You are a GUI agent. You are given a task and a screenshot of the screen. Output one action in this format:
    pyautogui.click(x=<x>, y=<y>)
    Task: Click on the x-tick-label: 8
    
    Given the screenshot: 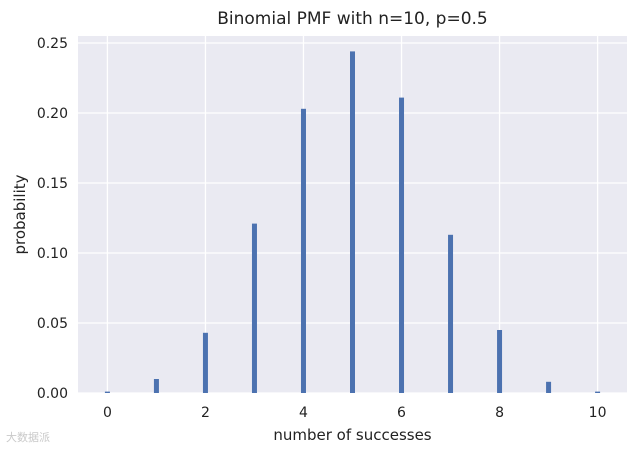 What is the action you would take?
    pyautogui.click(x=499, y=413)
    